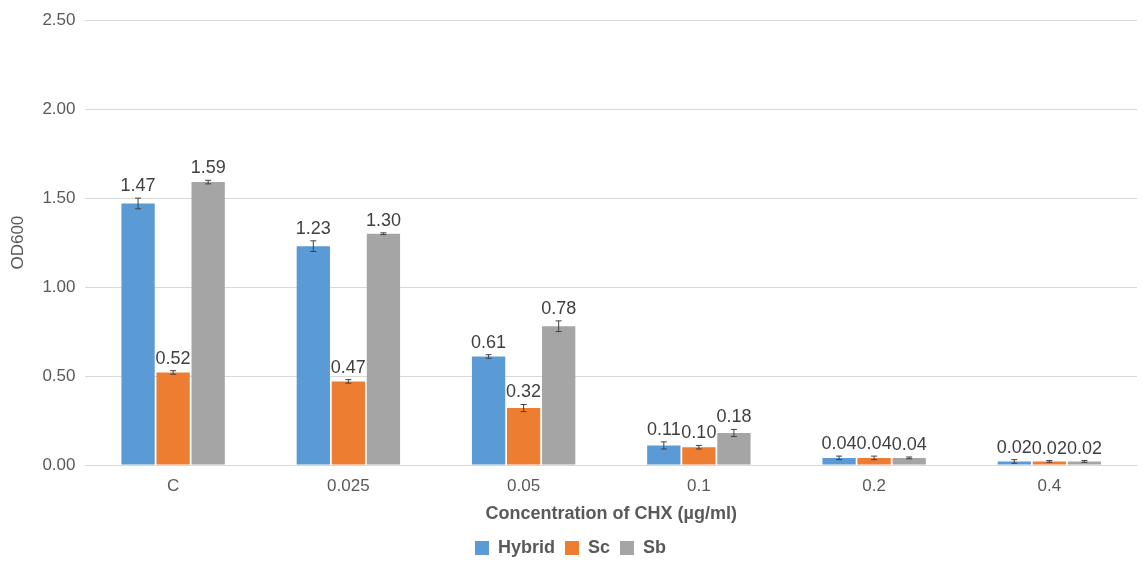 Image resolution: width=1147 pixels, height=567 pixels. Describe the element at coordinates (699, 485) in the screenshot. I see `x-tick-label: 0.1` at that location.